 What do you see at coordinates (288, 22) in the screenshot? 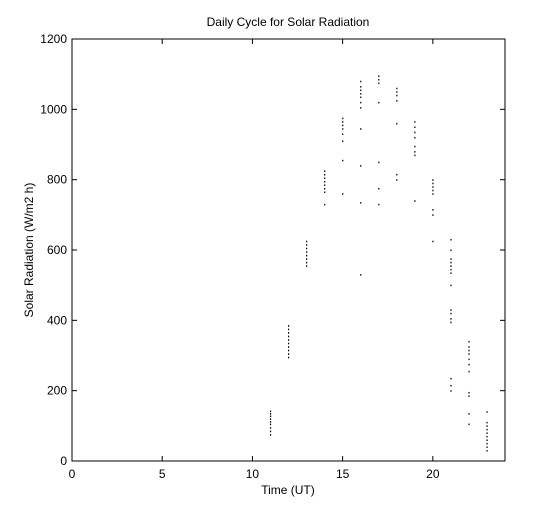
I see `chart-title: Daily Cycle for Solar Radiation` at bounding box center [288, 22].